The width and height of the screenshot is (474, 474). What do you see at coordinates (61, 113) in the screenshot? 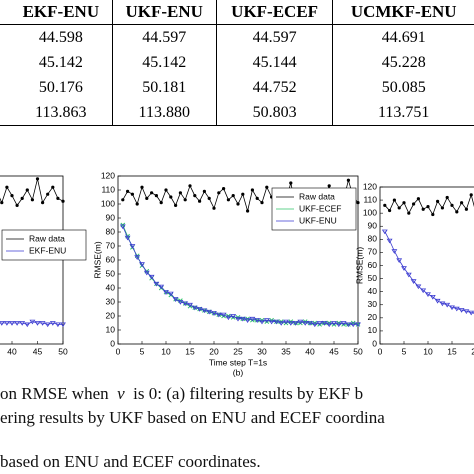
I see `table-cell: 113.863` at bounding box center [61, 113].